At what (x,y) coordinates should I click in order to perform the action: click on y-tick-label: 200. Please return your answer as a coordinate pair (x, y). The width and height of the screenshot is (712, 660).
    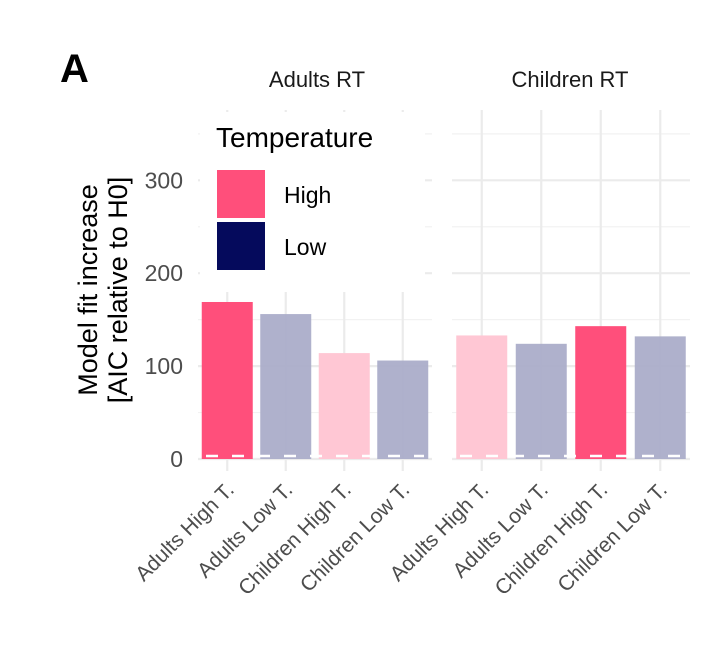
    Looking at the image, I should click on (164, 273).